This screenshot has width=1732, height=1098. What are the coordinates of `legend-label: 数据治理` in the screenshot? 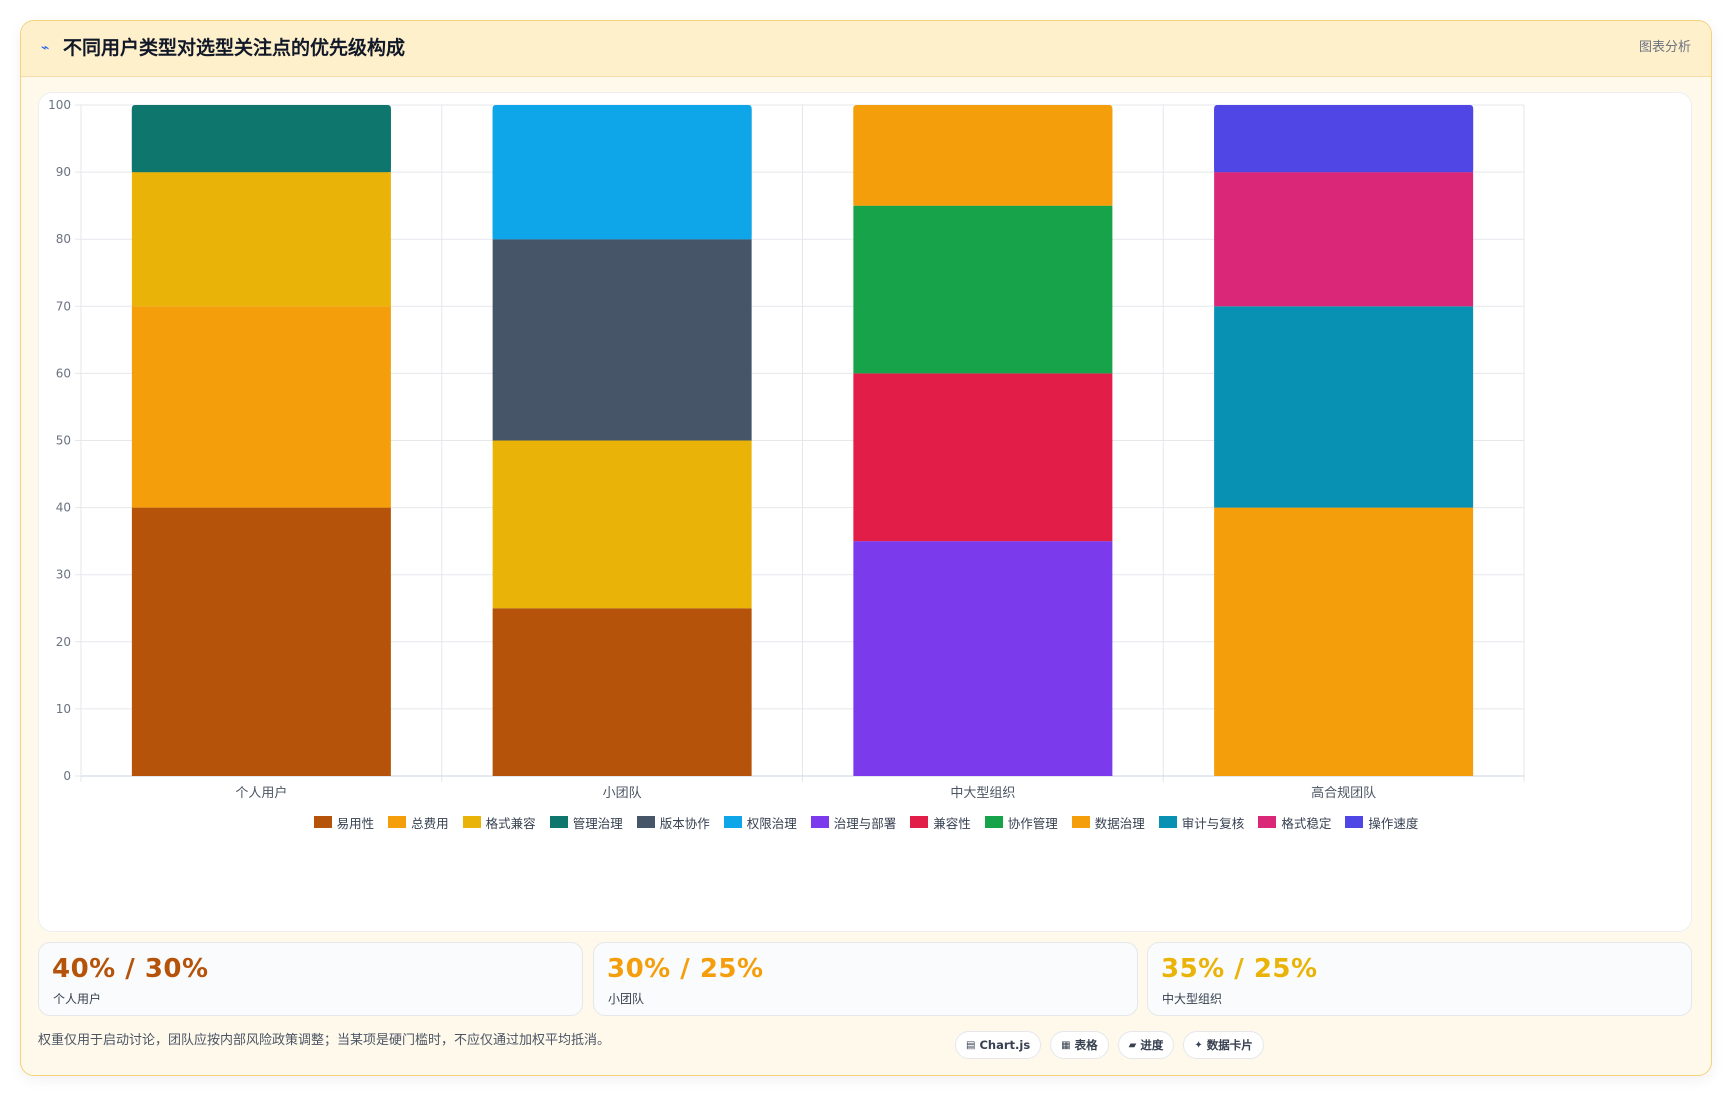 It's located at (1119, 823).